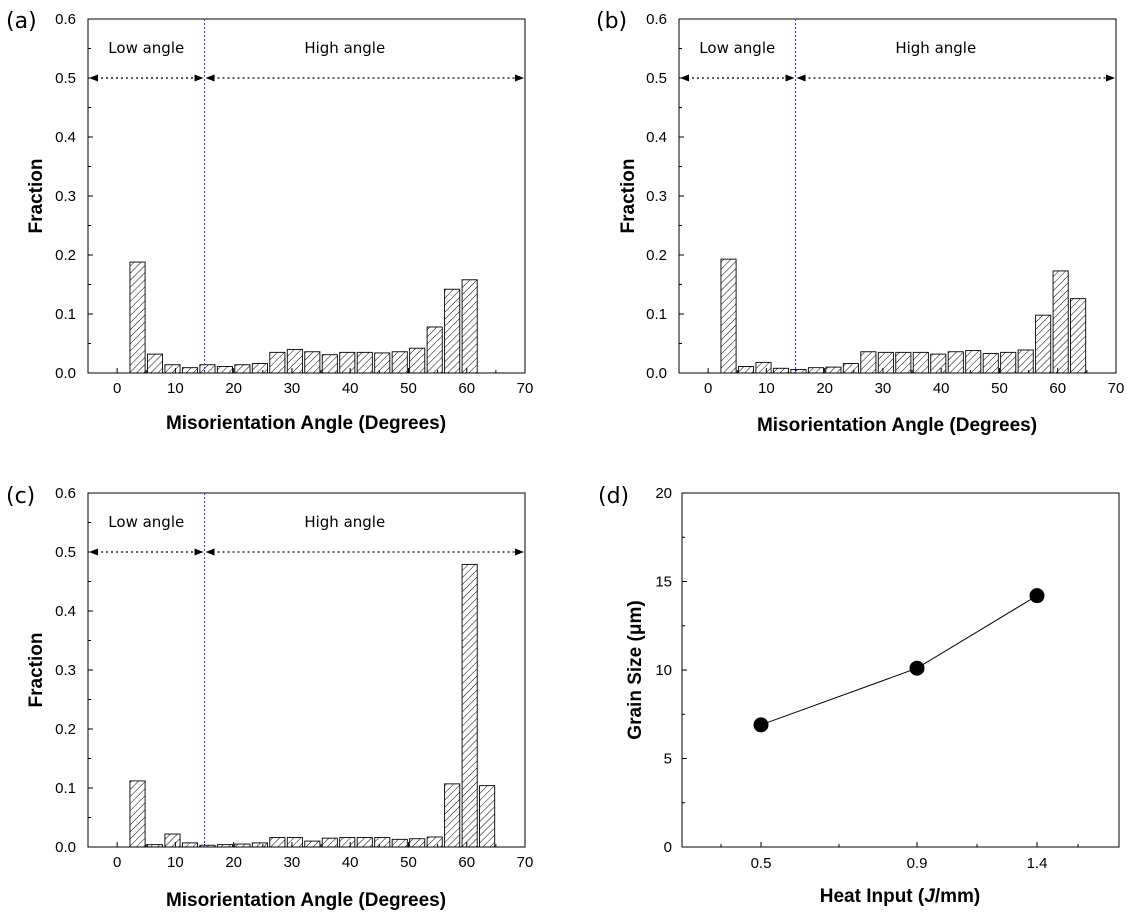 The image size is (1129, 913). What do you see at coordinates (312, 705) in the screenshot?
I see `bars` at bounding box center [312, 705].